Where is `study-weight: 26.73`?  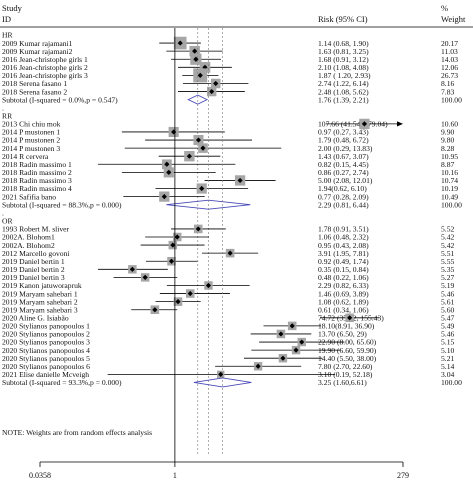 study-weight: 26.73 is located at coordinates (449, 75).